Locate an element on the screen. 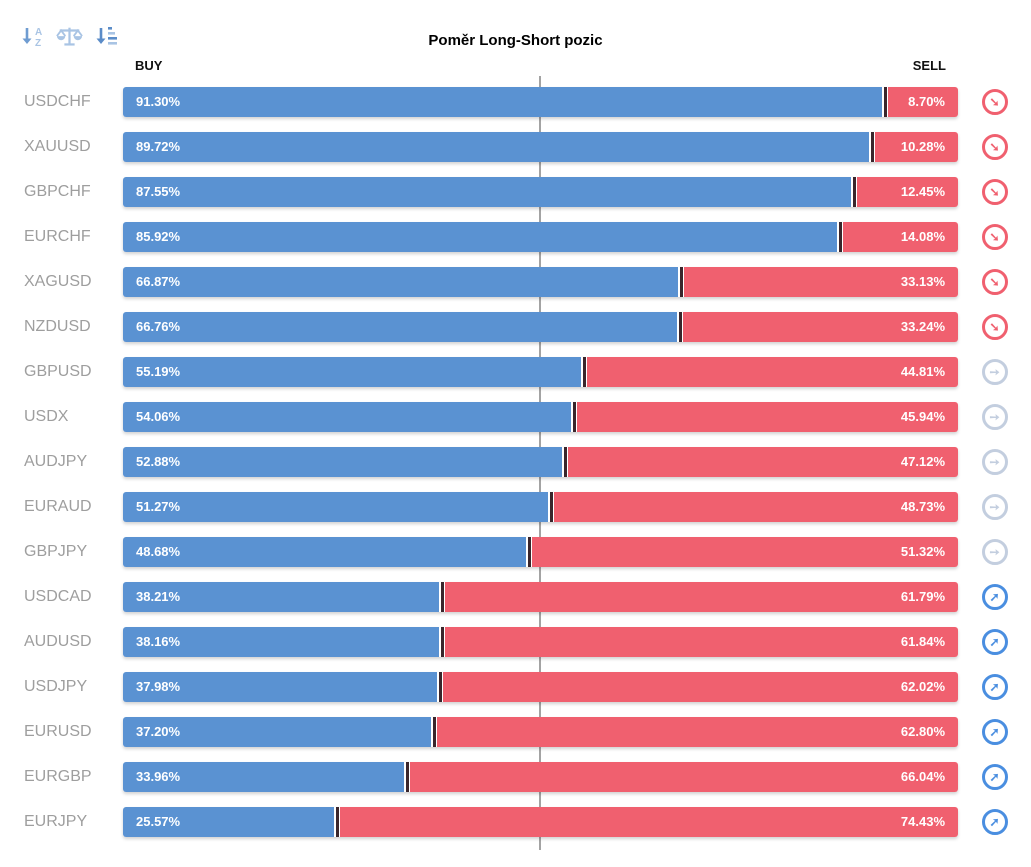 Image resolution: width=1031 pixels, height=867 pixels. ratio-bar: 38.21% 61.79% is located at coordinates (540, 597).